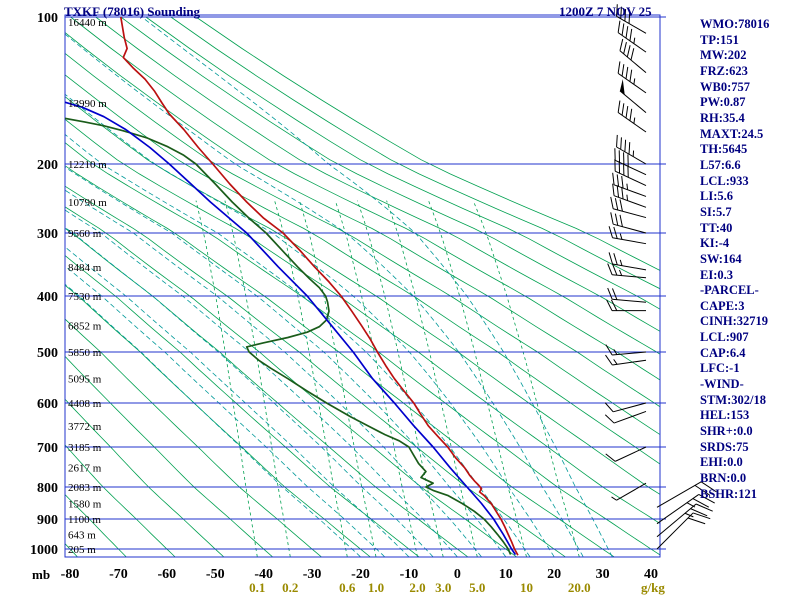  What do you see at coordinates (603, 574) in the screenshot?
I see `temperature-tick-label: 30` at bounding box center [603, 574].